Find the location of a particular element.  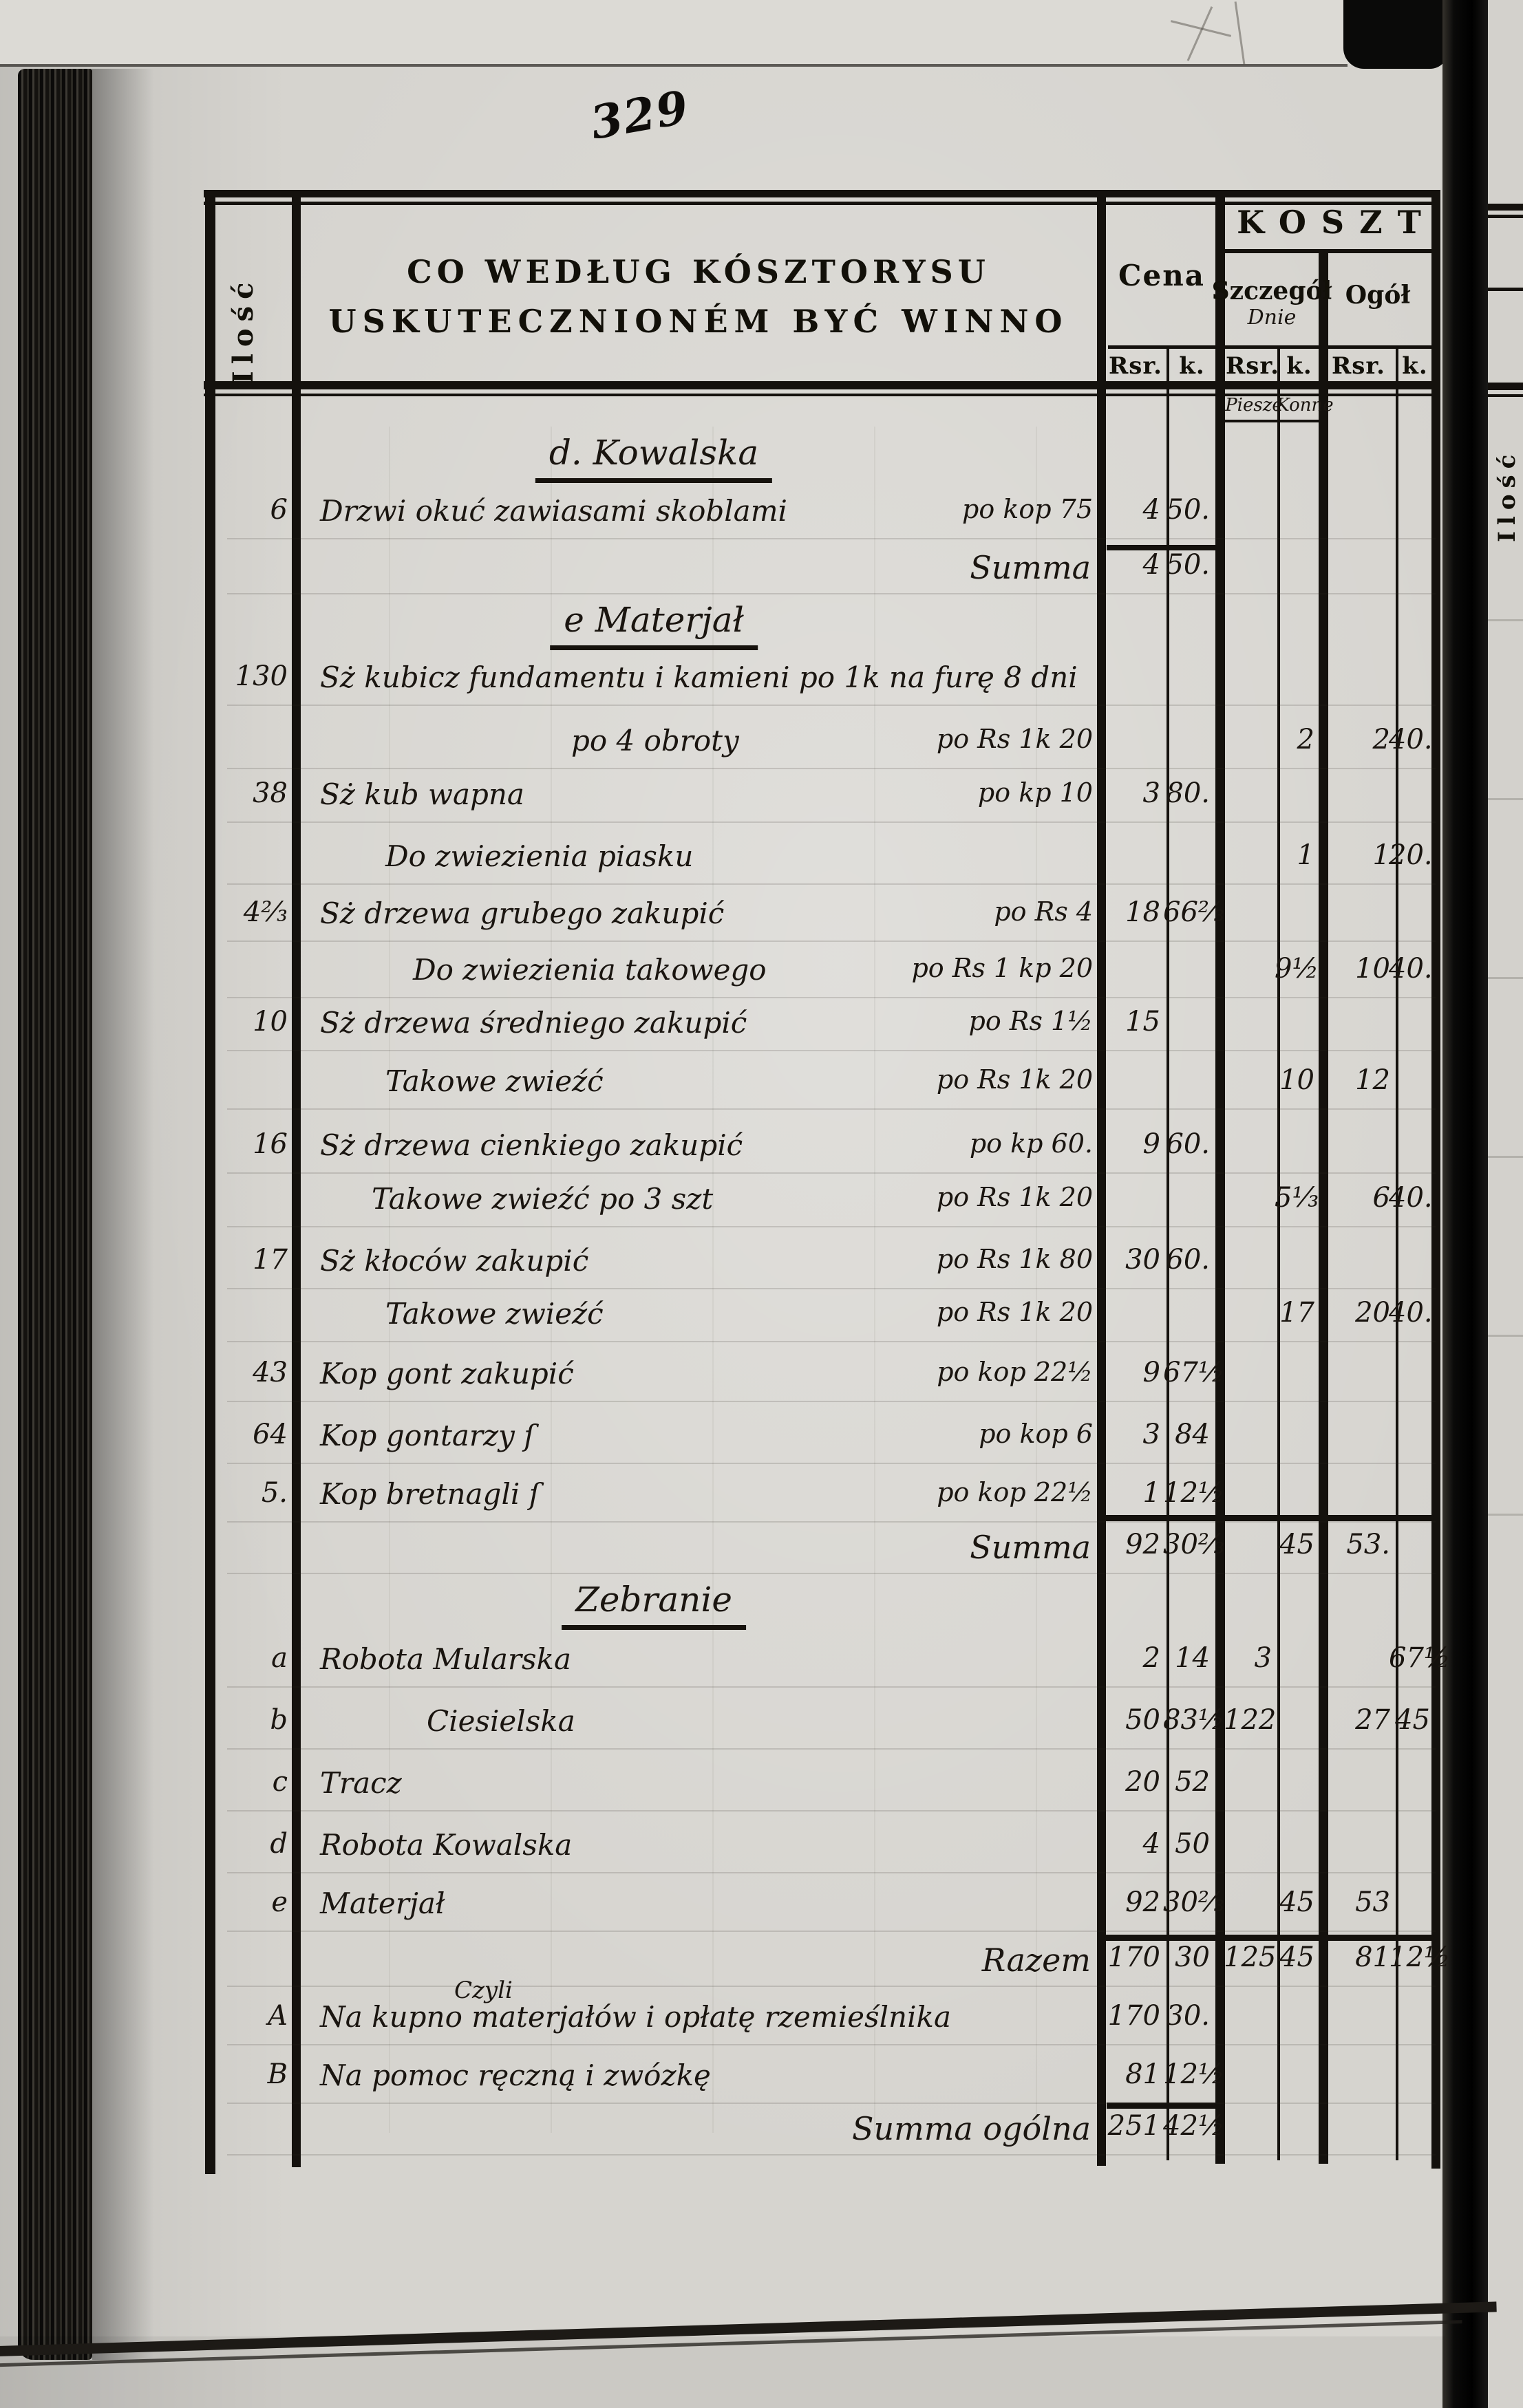

cena-rsr-cell: 20 is located at coordinates (1142, 1782).